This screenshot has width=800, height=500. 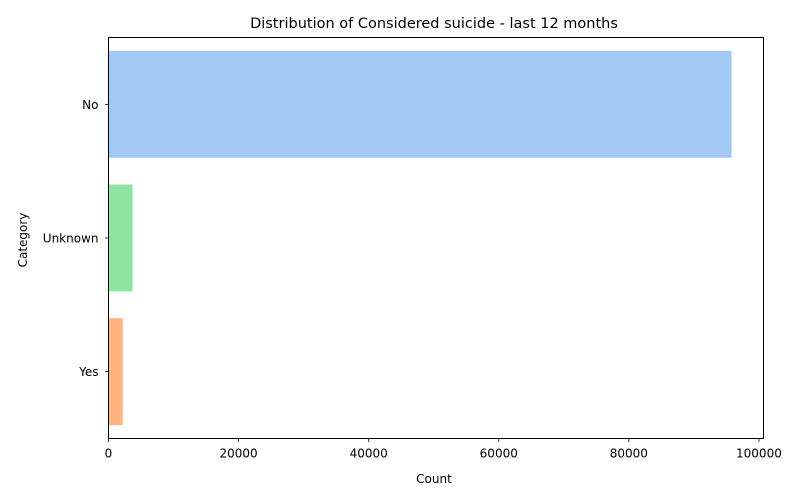 I want to click on x-tick-label: 0, so click(x=109, y=454).